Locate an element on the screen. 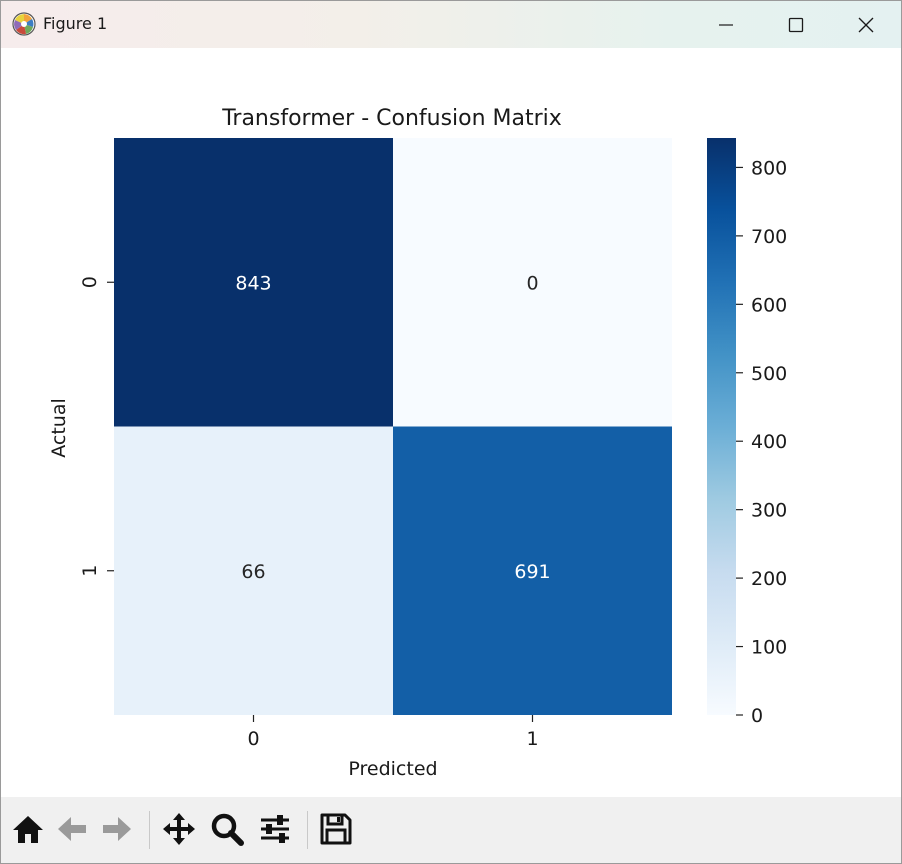 Image resolution: width=902 pixels, height=864 pixels. close-button is located at coordinates (866, 24).